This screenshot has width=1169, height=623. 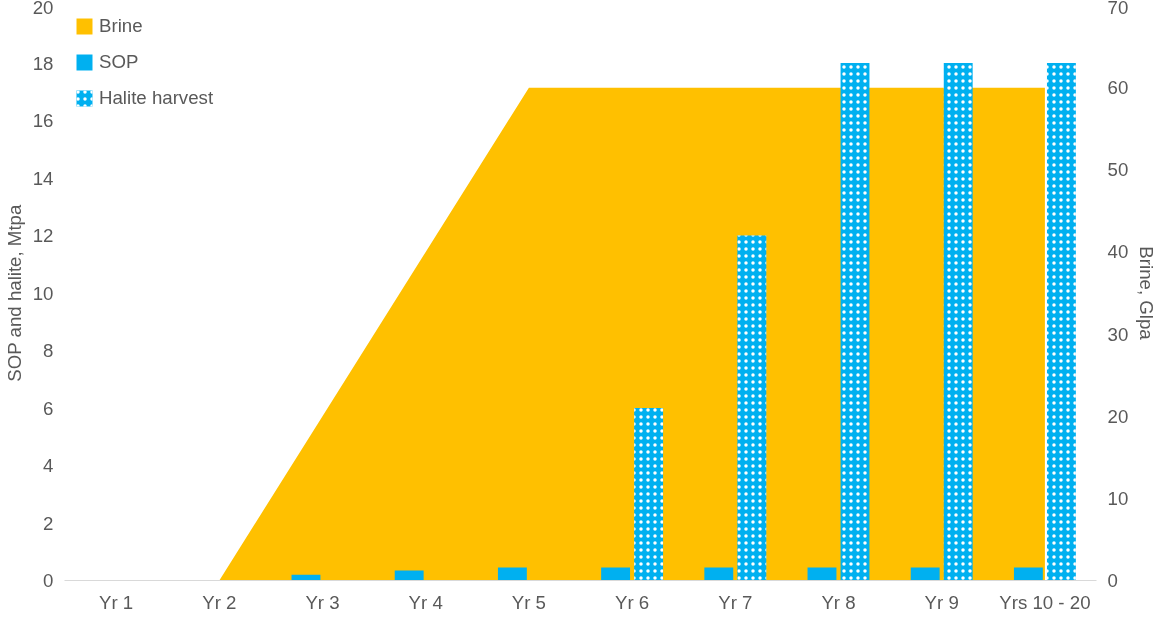 What do you see at coordinates (43, 293) in the screenshot?
I see `y-tick-label: 10` at bounding box center [43, 293].